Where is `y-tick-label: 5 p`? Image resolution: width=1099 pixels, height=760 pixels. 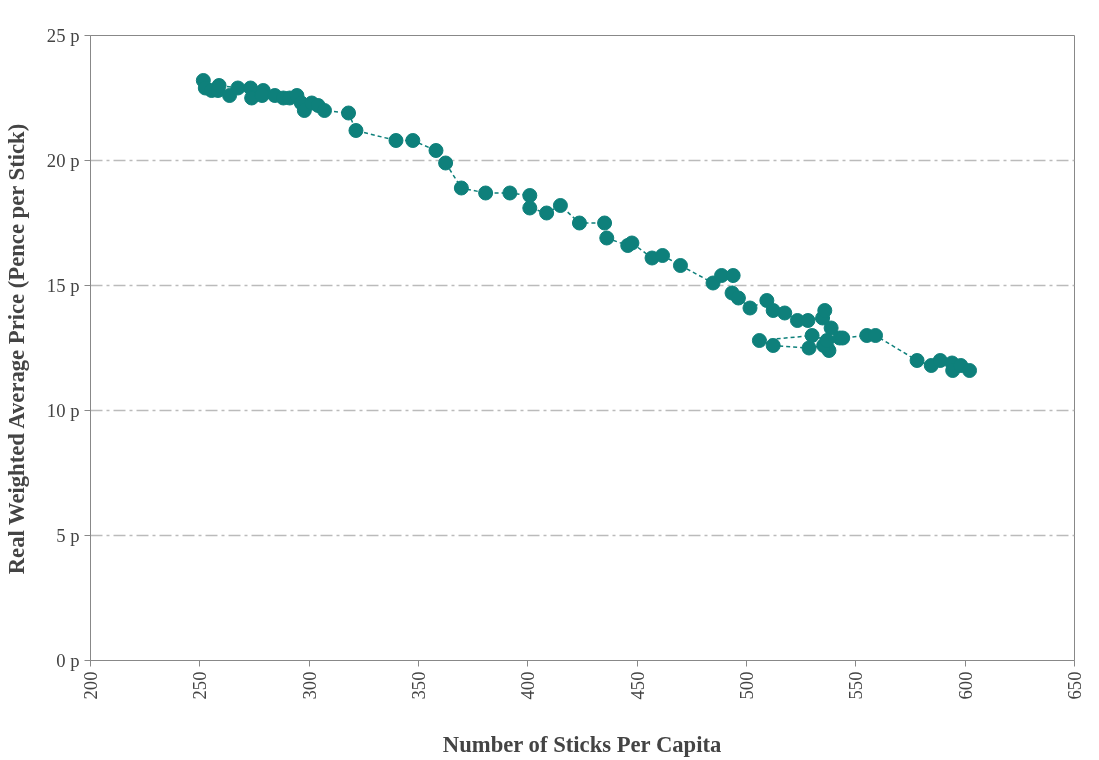
y-tick-label: 5 p is located at coordinates (68, 535).